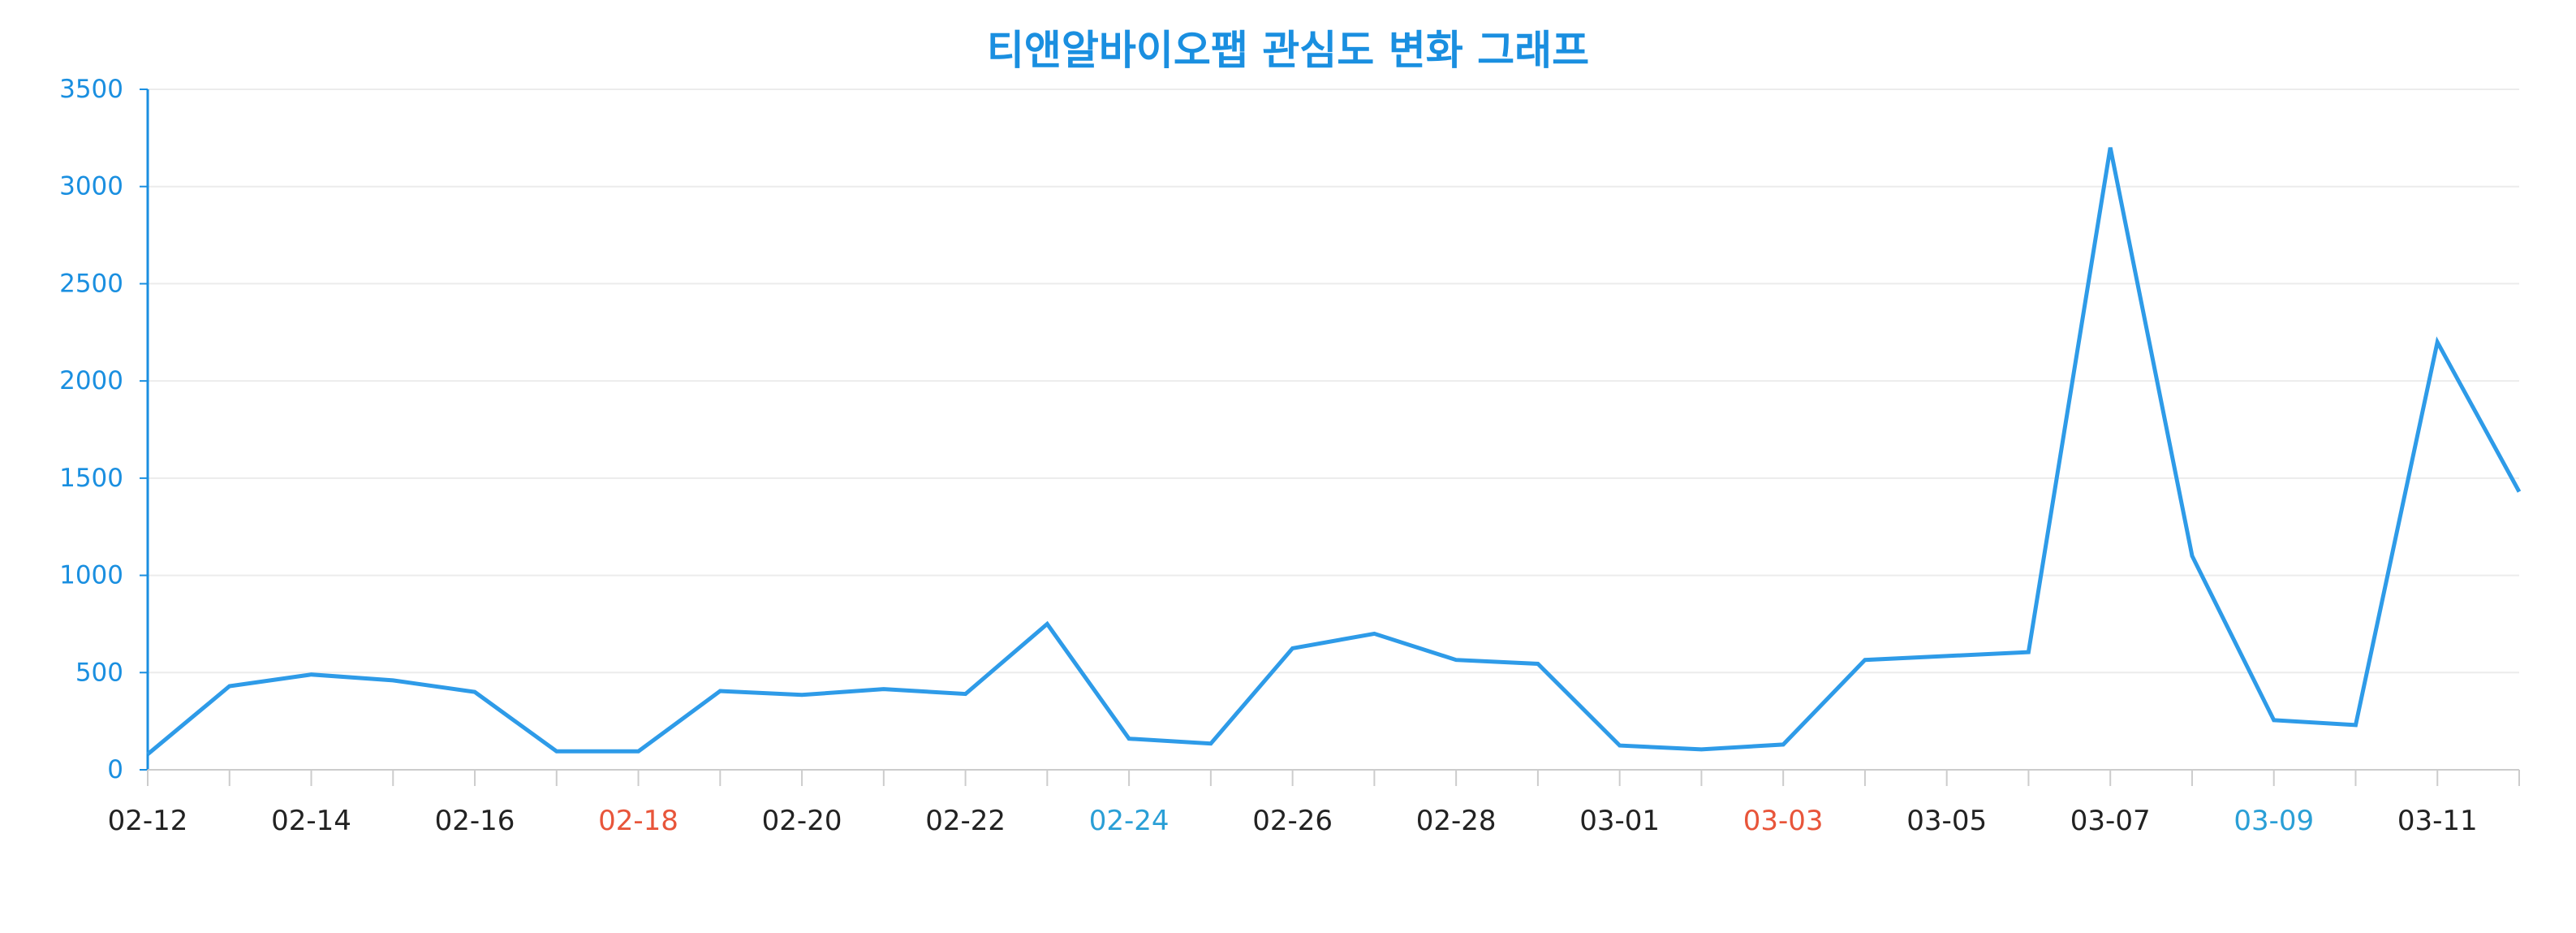 The image size is (2576, 933). What do you see at coordinates (966, 821) in the screenshot?
I see `x-tick-label: 02-22` at bounding box center [966, 821].